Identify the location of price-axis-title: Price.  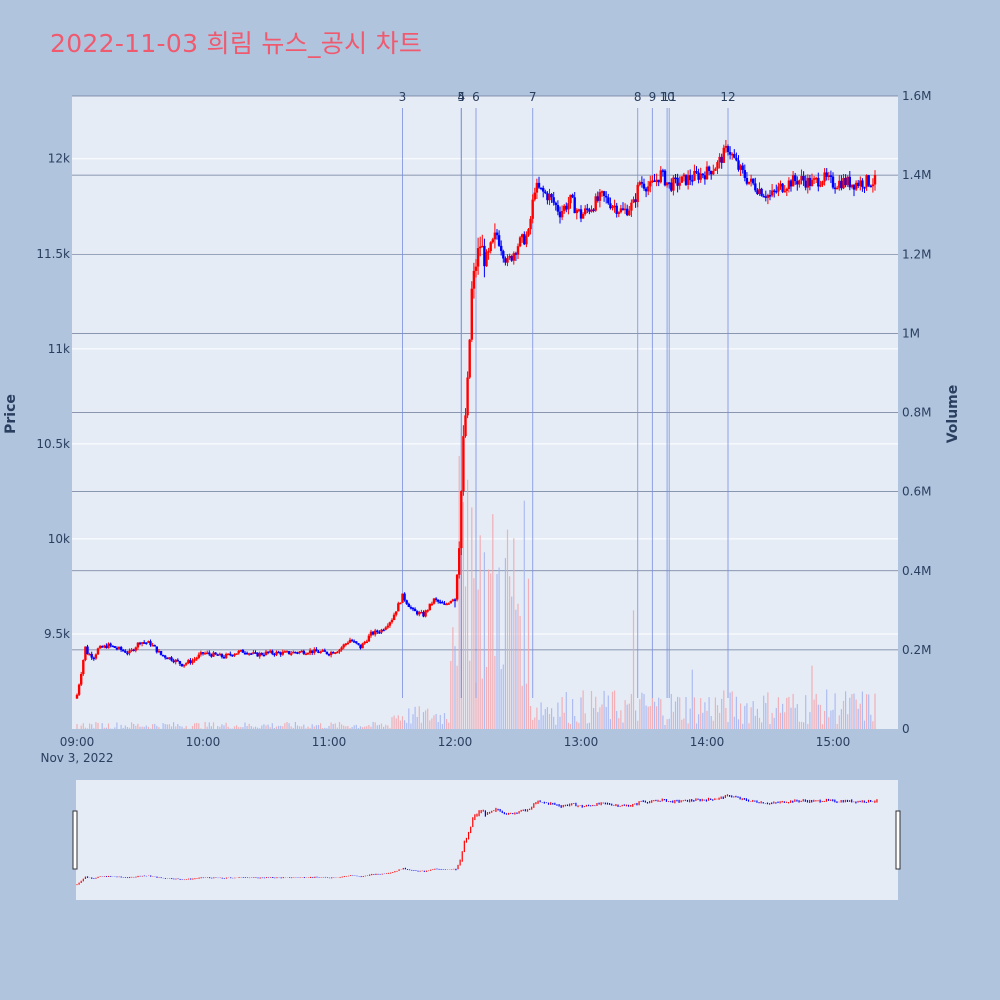
(11, 414).